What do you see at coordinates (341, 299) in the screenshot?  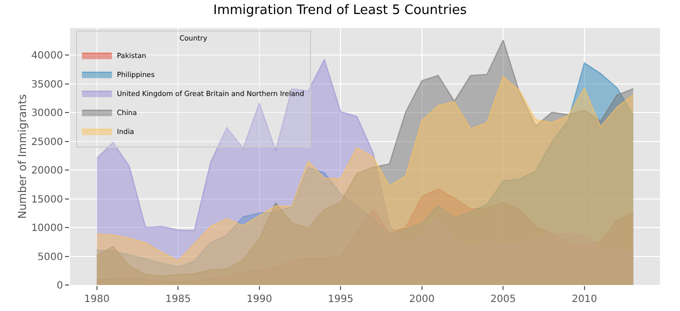 I see `x-tick-label: 1995` at bounding box center [341, 299].